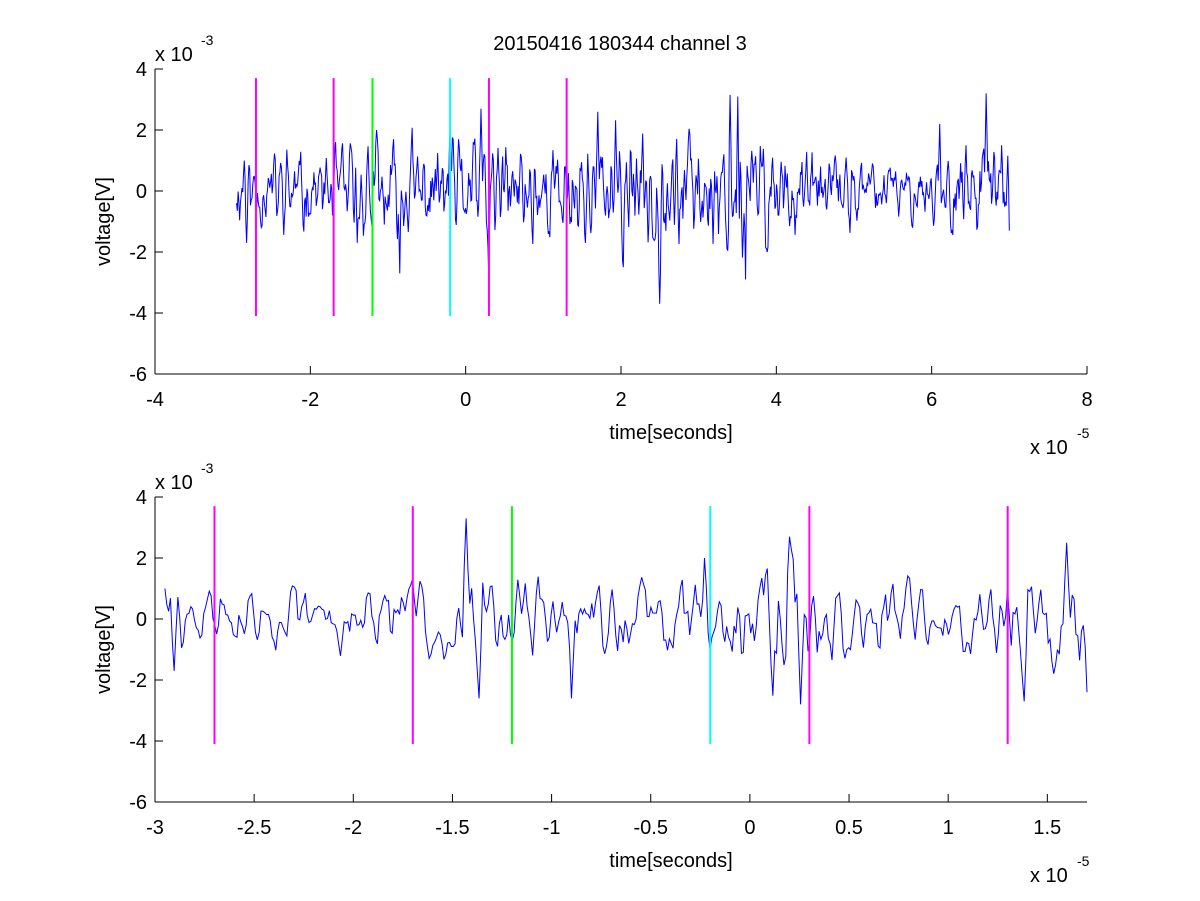  I want to click on x-tick-label: 1.5, so click(1047, 828).